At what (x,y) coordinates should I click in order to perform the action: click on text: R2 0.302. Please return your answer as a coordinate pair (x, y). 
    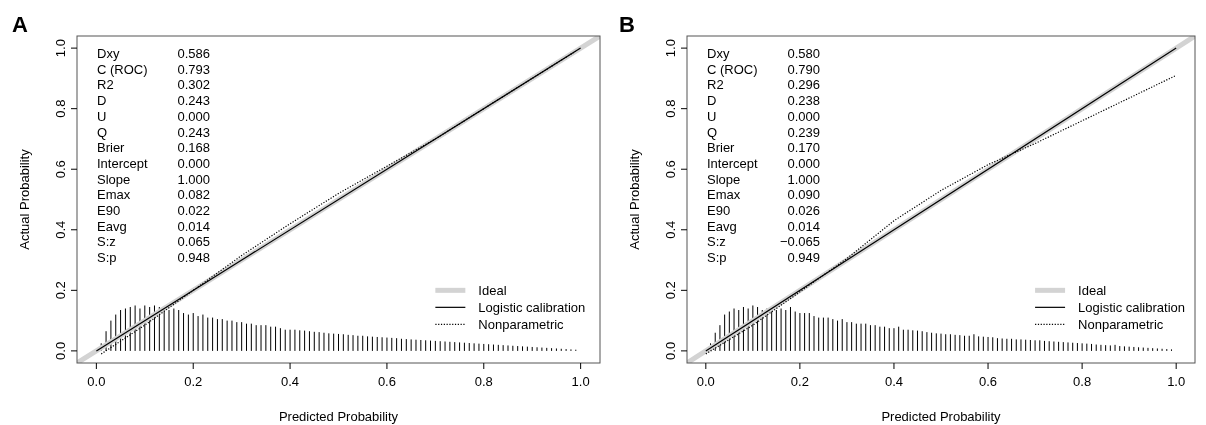
    Looking at the image, I should click on (153, 85).